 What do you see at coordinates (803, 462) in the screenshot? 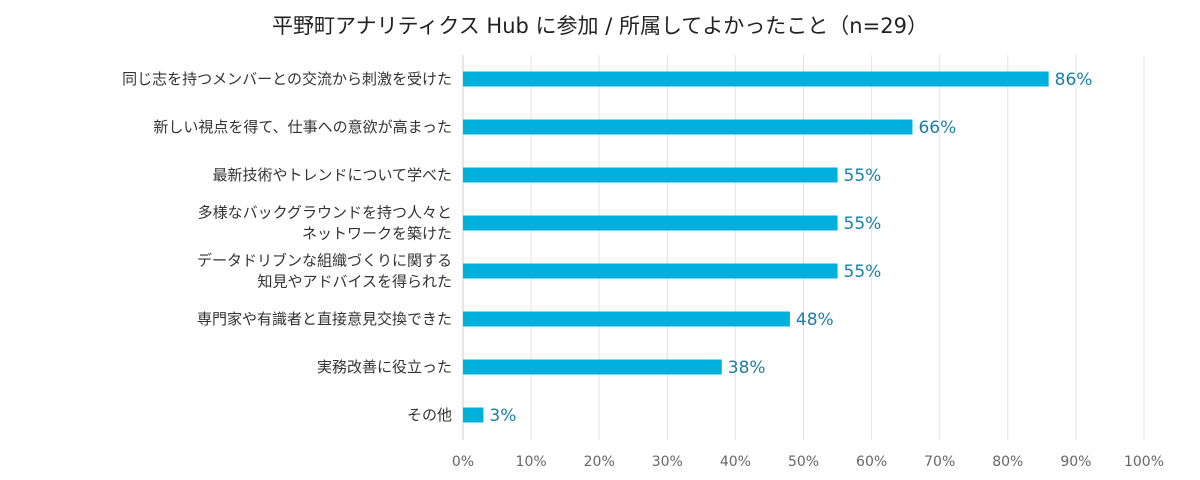
I see `x-tick-label: 50%` at bounding box center [803, 462].